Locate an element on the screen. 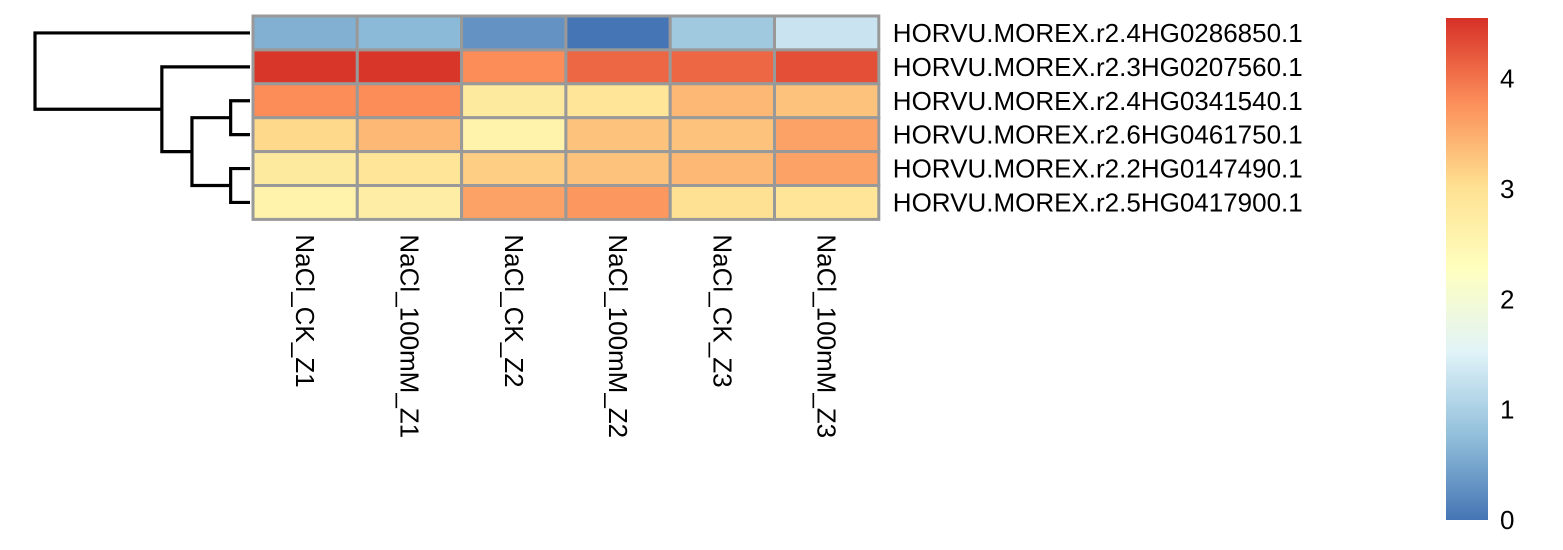  legend-tick-label: 1 is located at coordinates (1507, 410).